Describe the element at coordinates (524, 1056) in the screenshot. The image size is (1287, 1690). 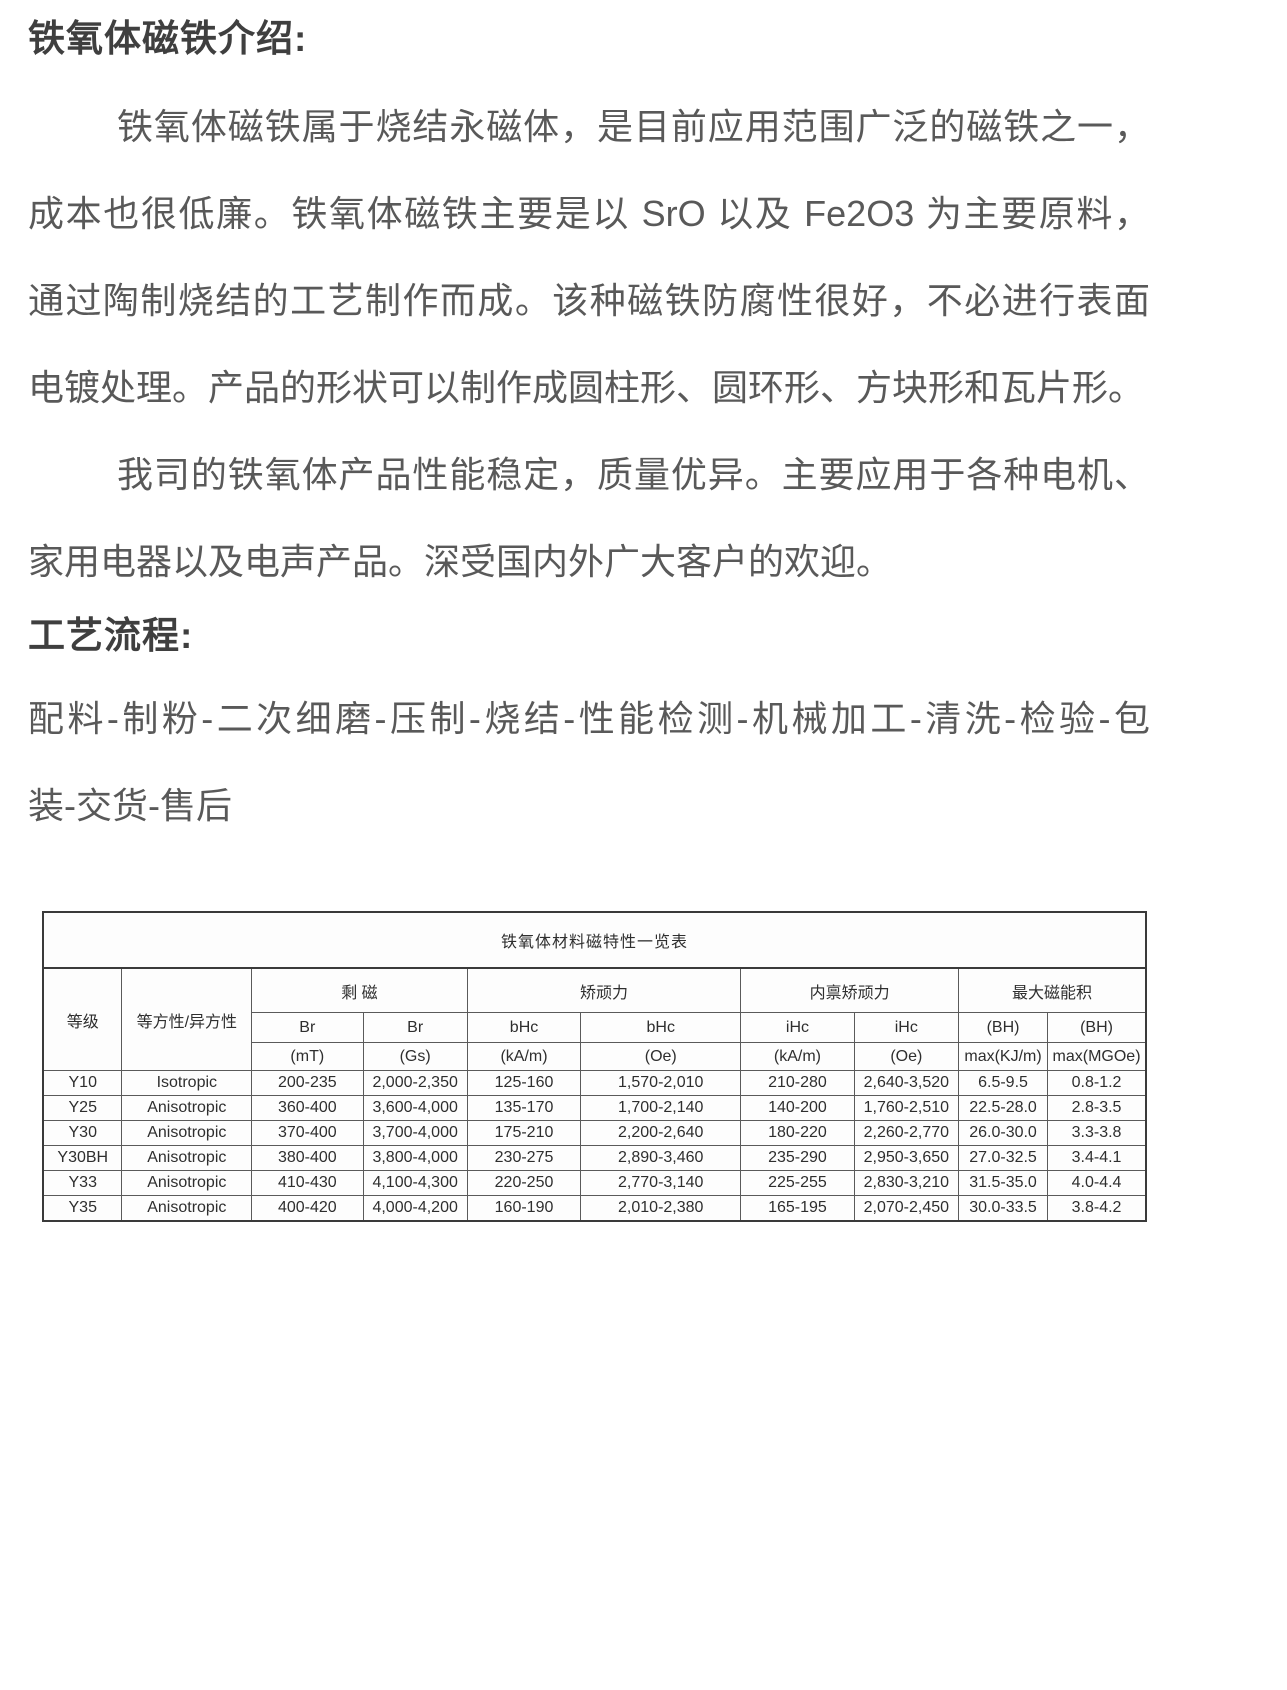
I see `unit-kam-1: (kA/m)` at that location.